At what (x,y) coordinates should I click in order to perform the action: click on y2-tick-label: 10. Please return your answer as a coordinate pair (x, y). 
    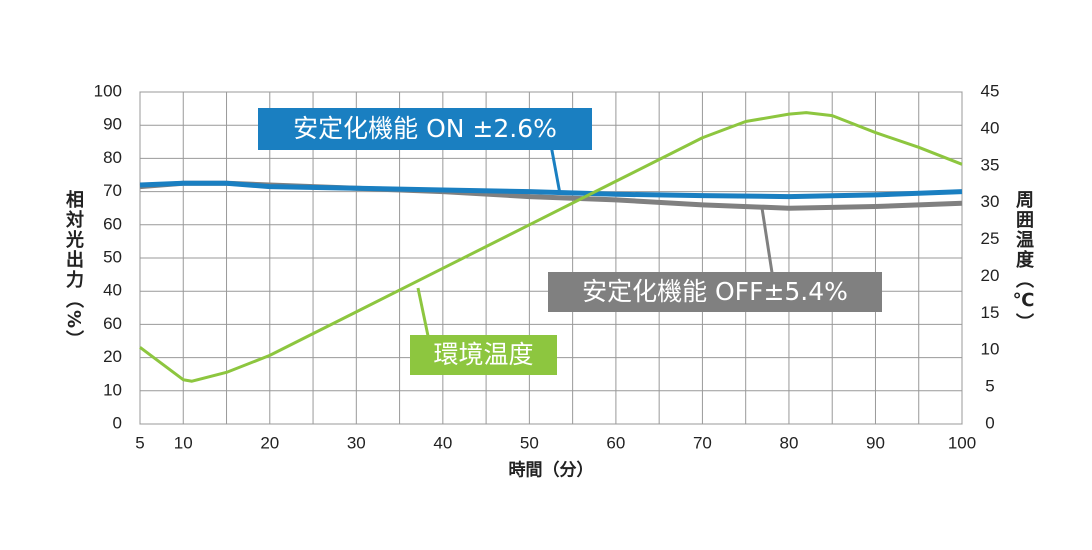
    Looking at the image, I should click on (990, 349).